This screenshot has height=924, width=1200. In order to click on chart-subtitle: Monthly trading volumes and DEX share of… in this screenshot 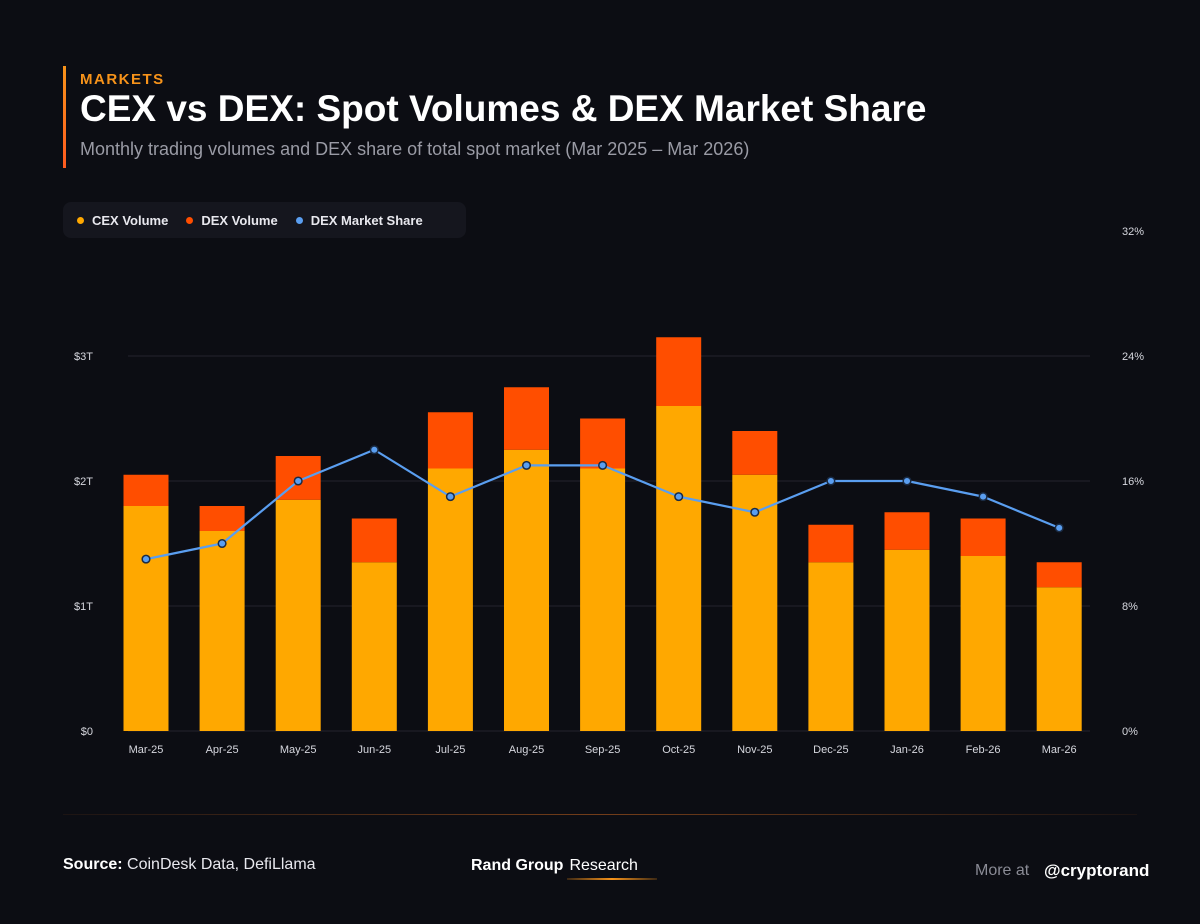, I will do `click(415, 149)`.